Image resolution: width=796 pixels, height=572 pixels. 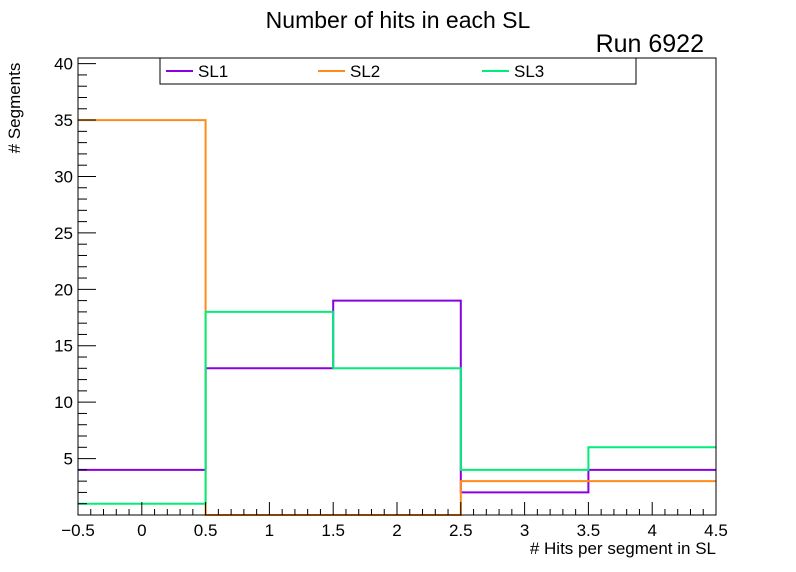 What do you see at coordinates (197, 71) in the screenshot?
I see `legend-item-SL1: SL1` at bounding box center [197, 71].